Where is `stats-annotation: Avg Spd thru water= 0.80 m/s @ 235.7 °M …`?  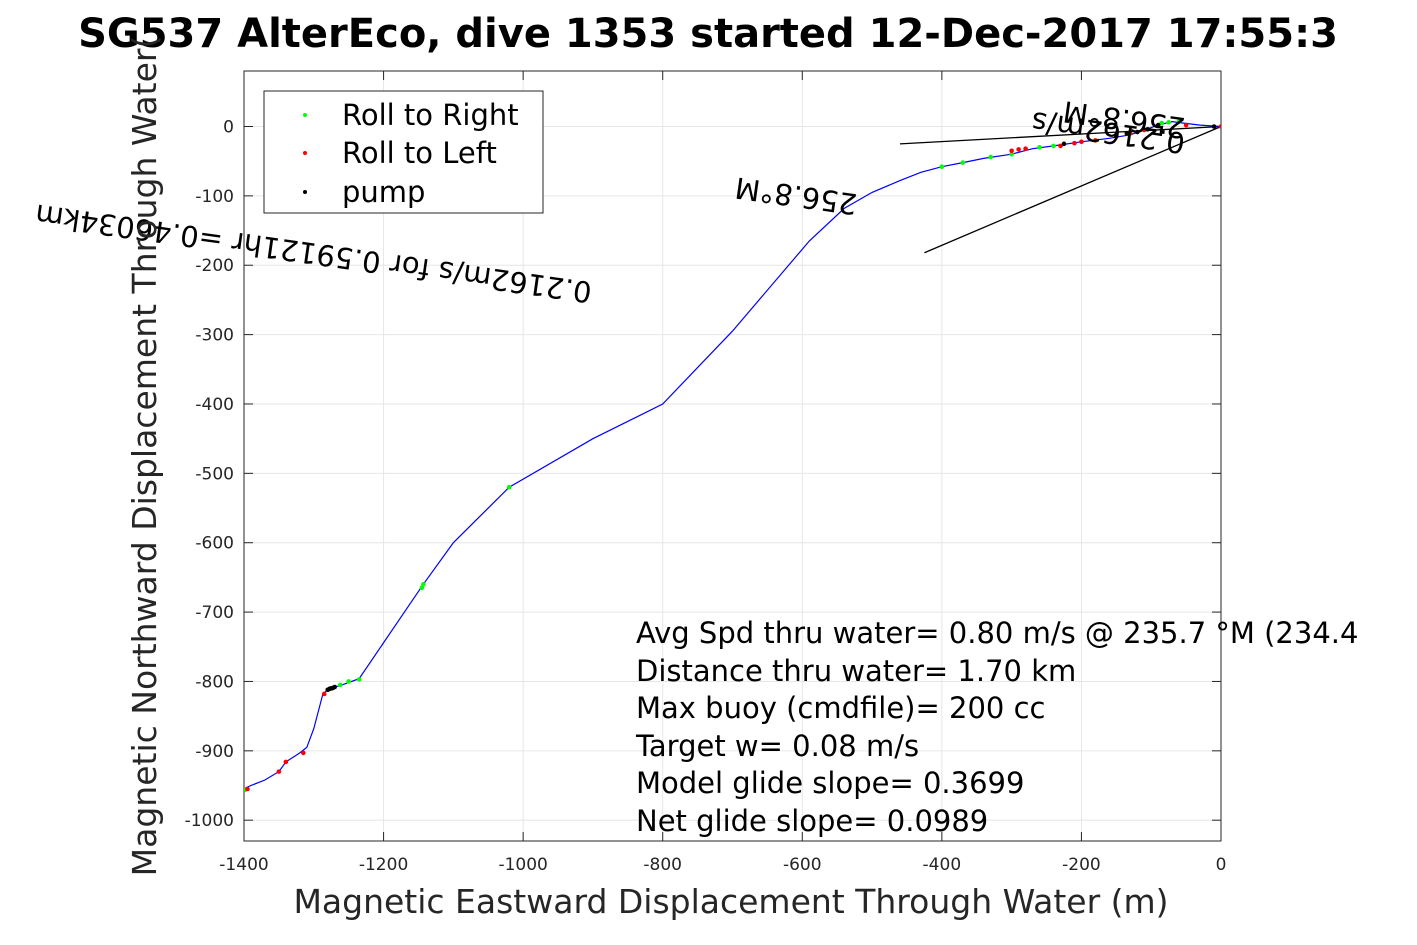 stats-annotation: Avg Spd thru water= 0.80 m/s @ 235.7 °M … is located at coordinates (996, 727).